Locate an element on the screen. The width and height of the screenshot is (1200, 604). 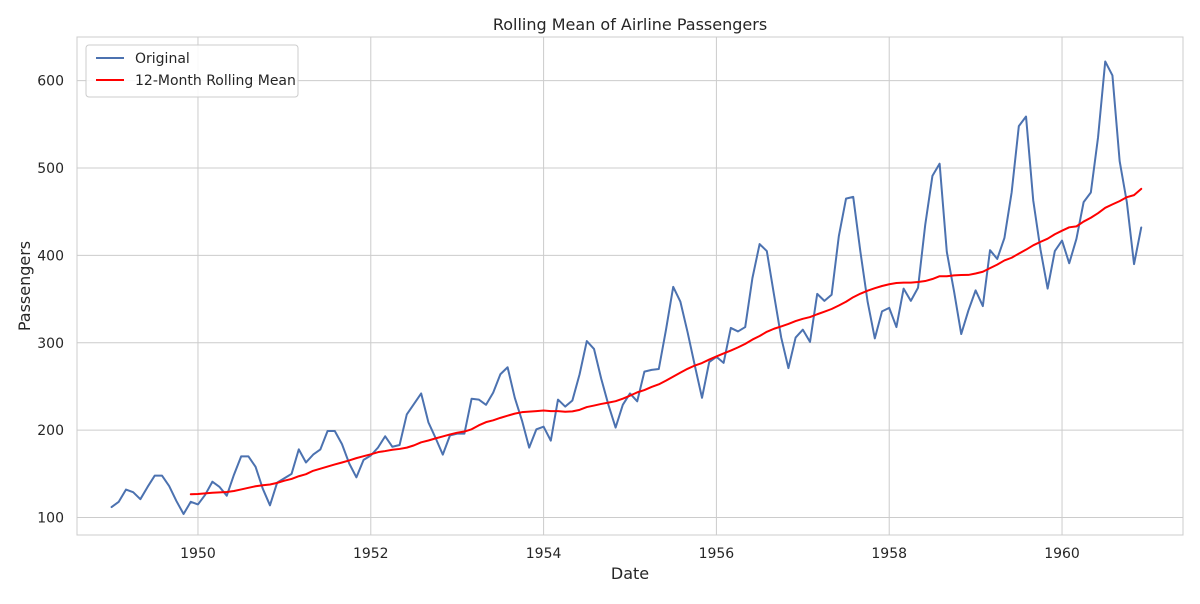
x-tick-label: 1960 is located at coordinates (1062, 554).